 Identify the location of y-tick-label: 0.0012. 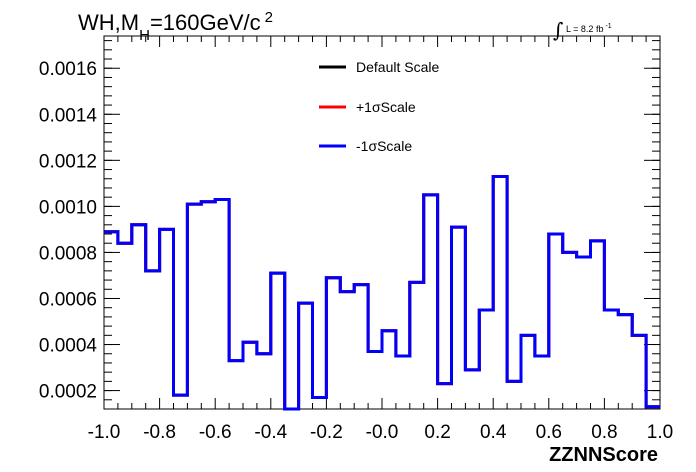
(68, 161).